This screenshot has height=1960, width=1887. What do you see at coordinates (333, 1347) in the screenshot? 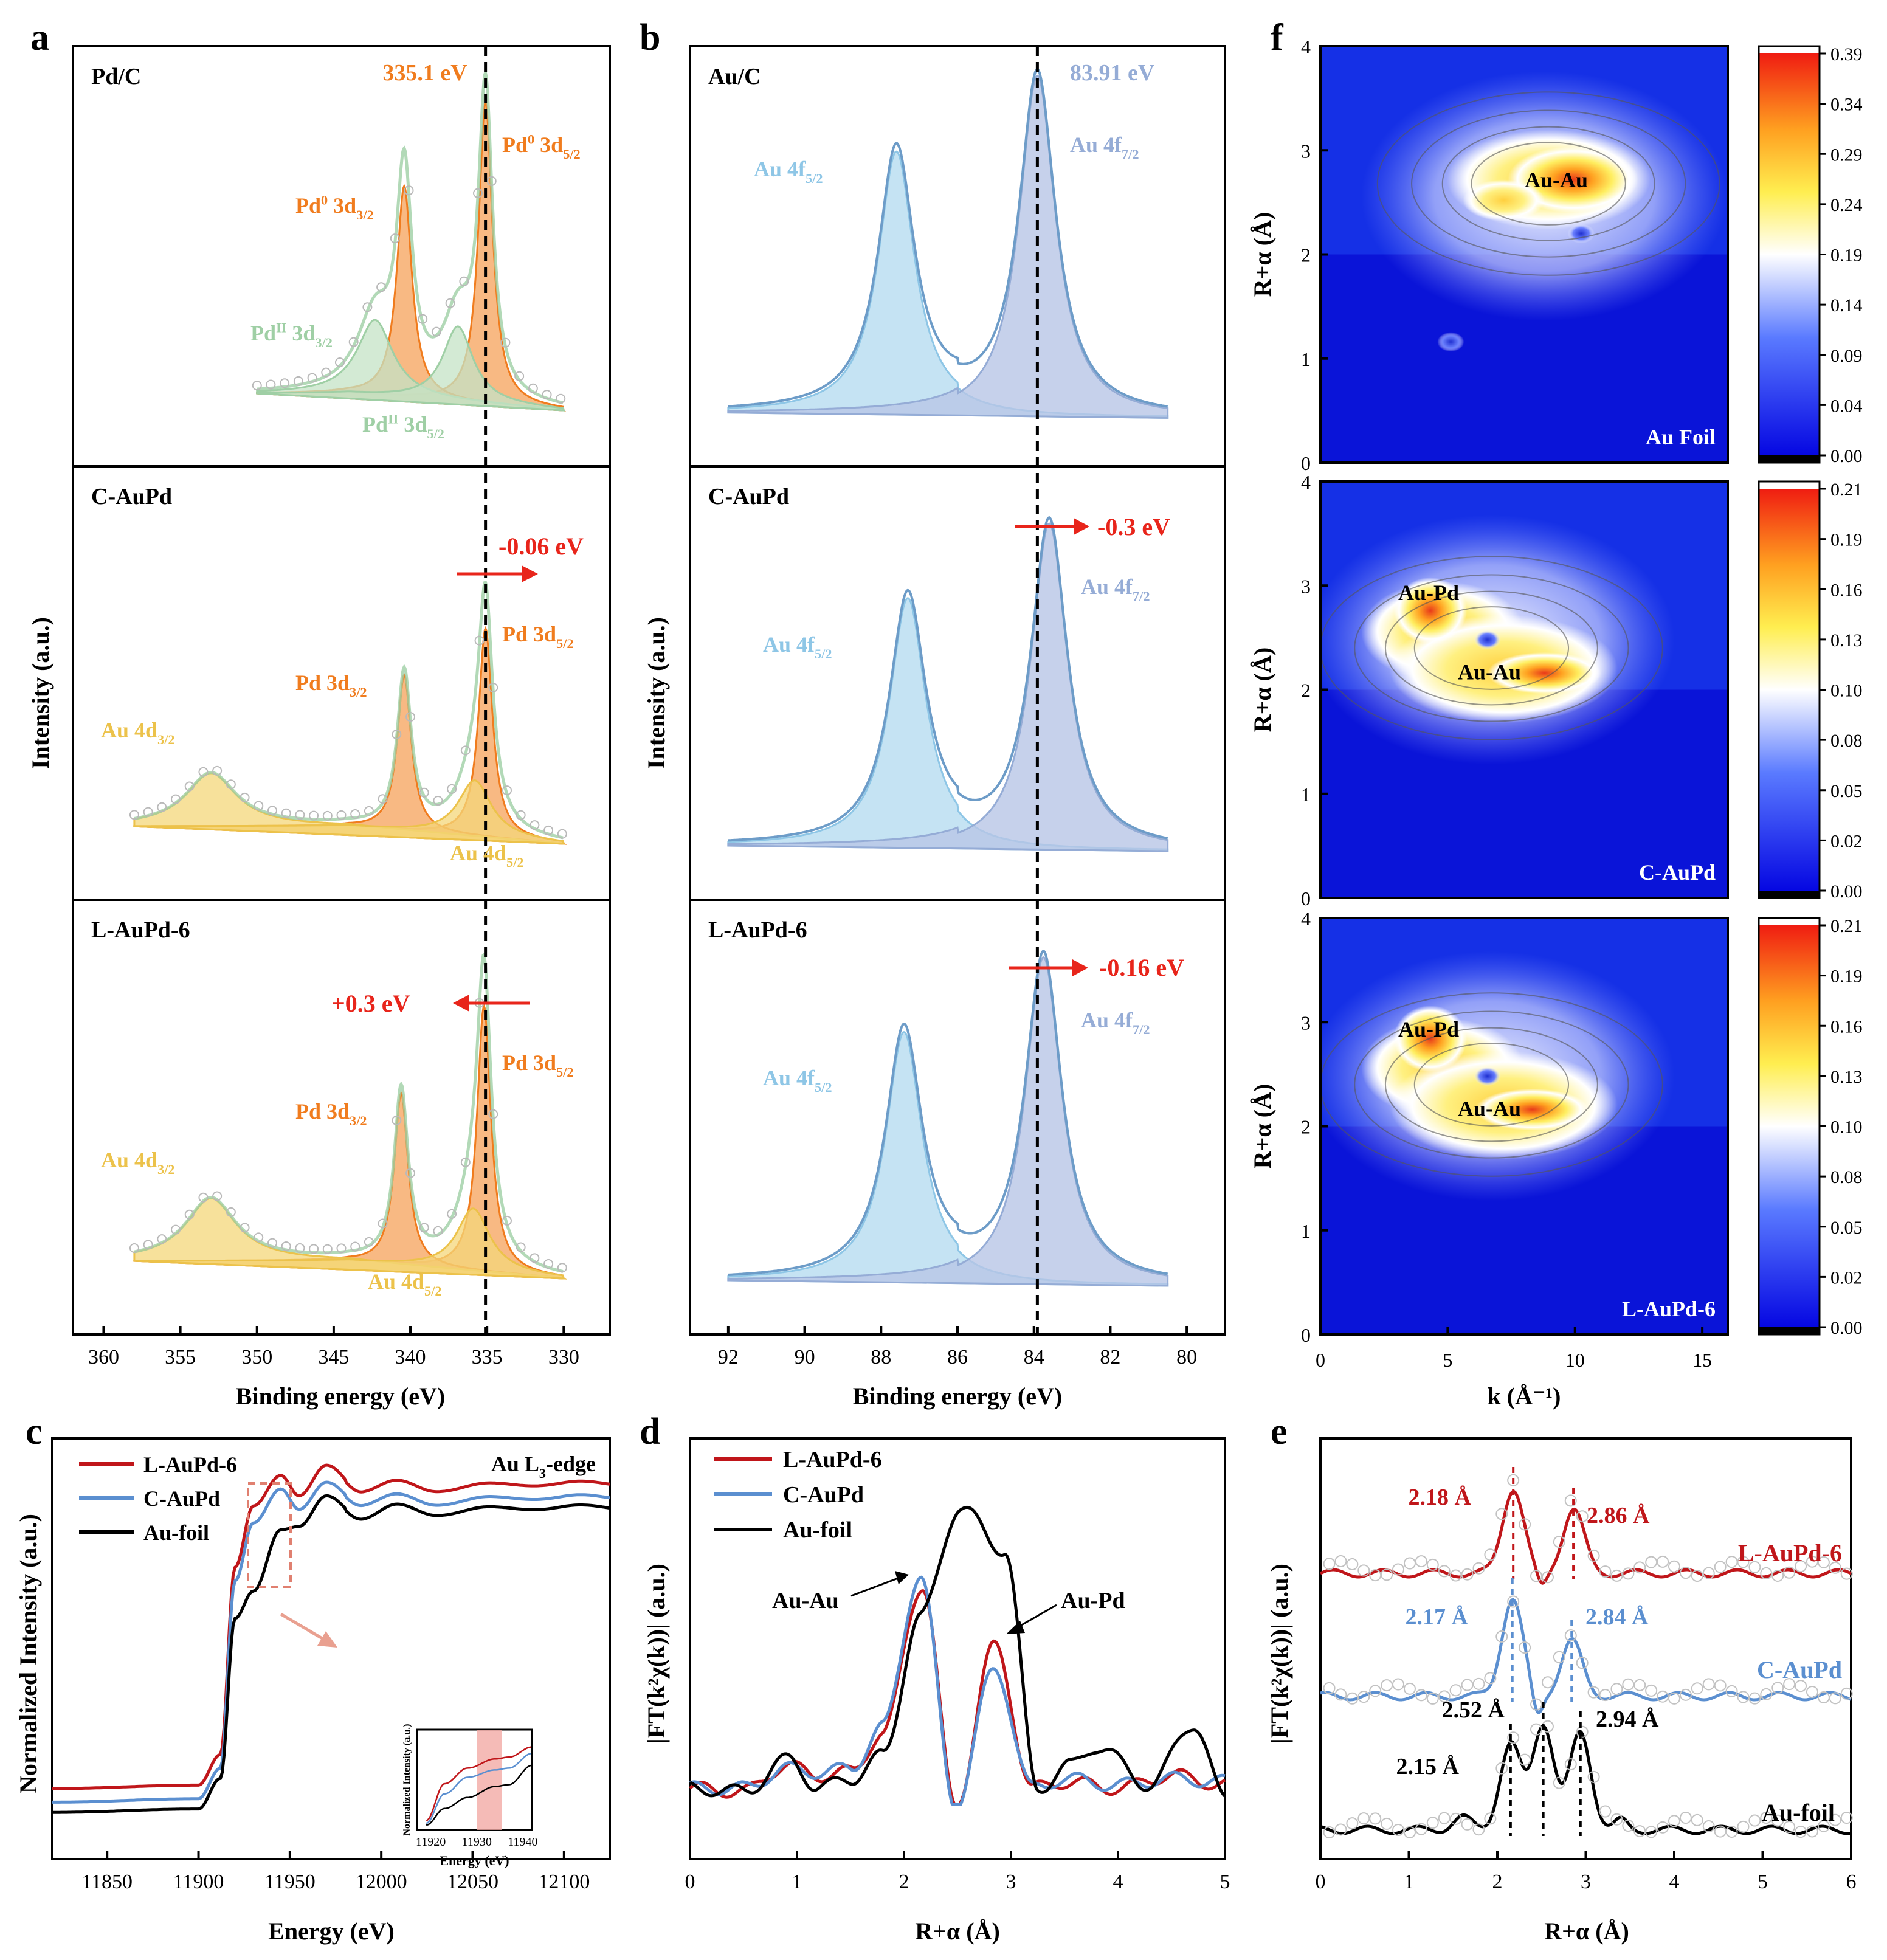
I see `panel-a-x-axis: 360 355 350 345 340 335 330` at bounding box center [333, 1347].